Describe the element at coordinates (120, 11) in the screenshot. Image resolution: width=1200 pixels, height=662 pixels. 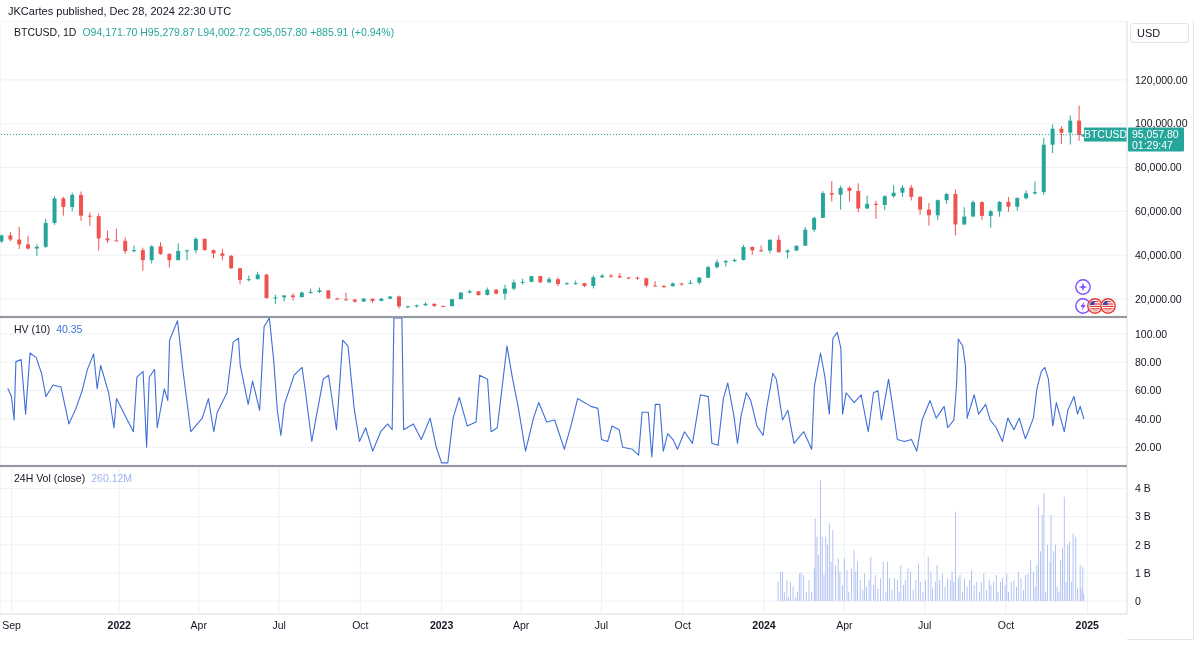
I see `text: JKCartes published, Dec 28, 2024 22:30 UTC` at that location.